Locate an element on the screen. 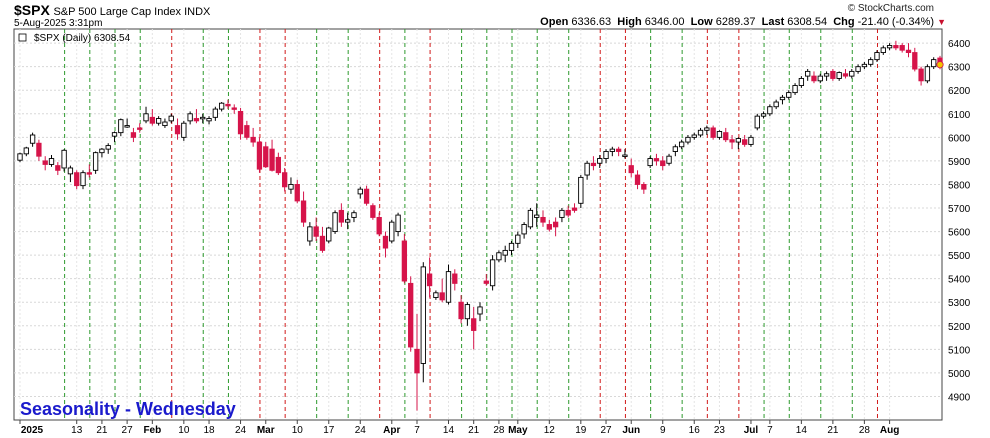  y-tick-label: 5100 is located at coordinates (959, 350).